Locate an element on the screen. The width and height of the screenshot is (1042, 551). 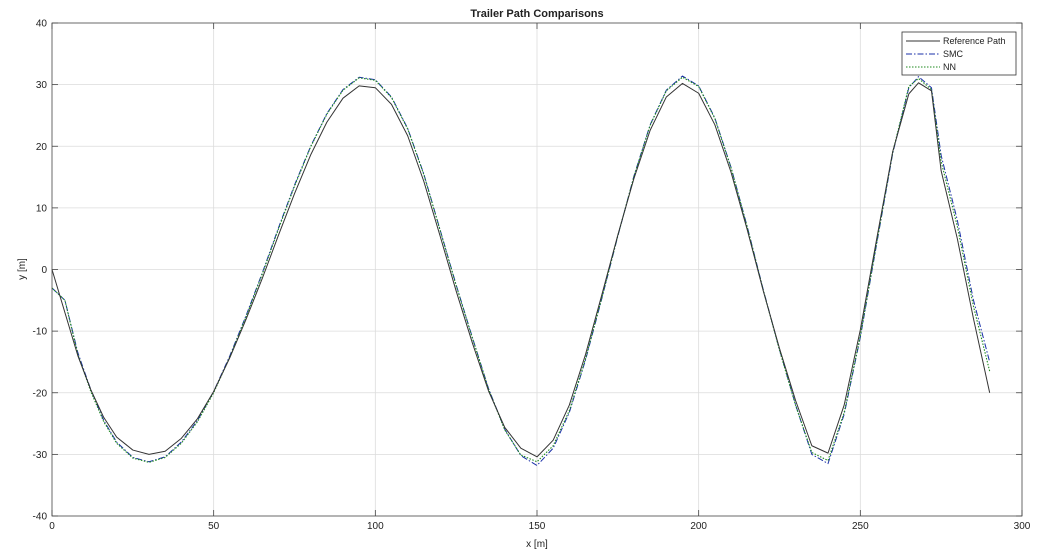
legend-label-nn: NN is located at coordinates (949, 67).